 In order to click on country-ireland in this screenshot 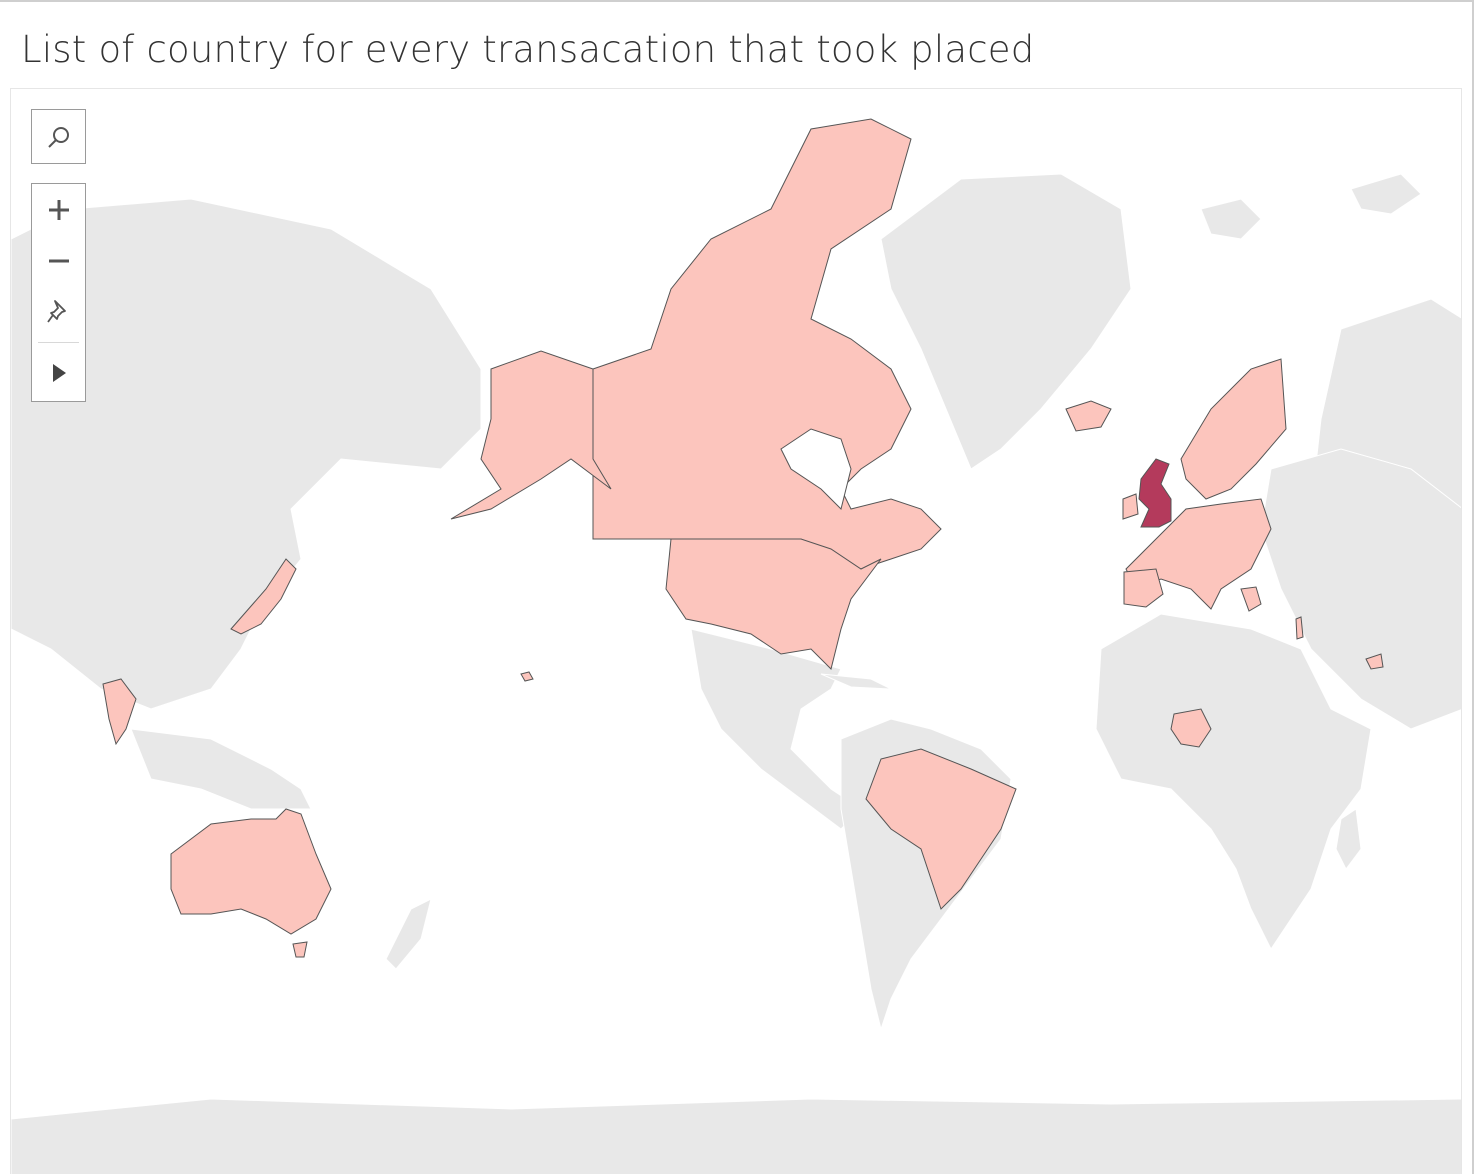, I will do `click(1130, 506)`.